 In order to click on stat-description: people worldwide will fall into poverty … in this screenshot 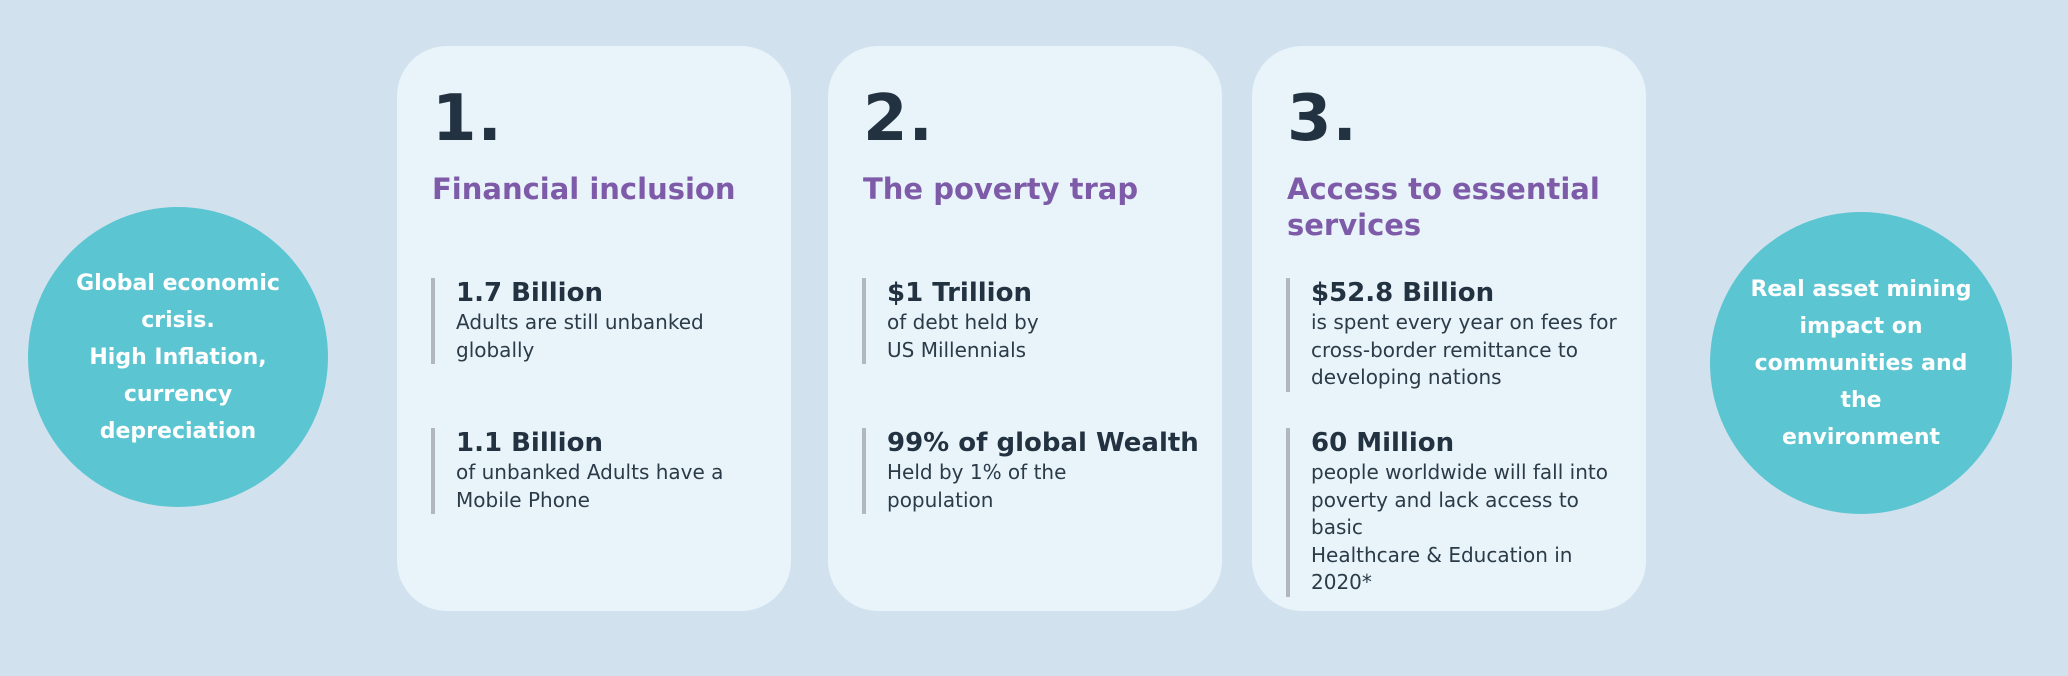, I will do `click(1459, 527)`.